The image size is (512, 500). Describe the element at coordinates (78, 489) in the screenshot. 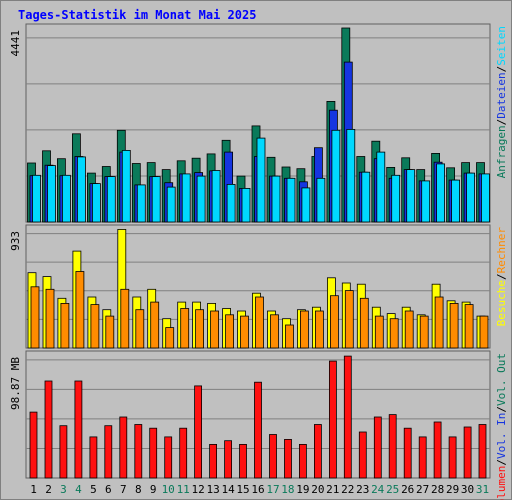

I see `x-tick-label-day-4: 4` at that location.